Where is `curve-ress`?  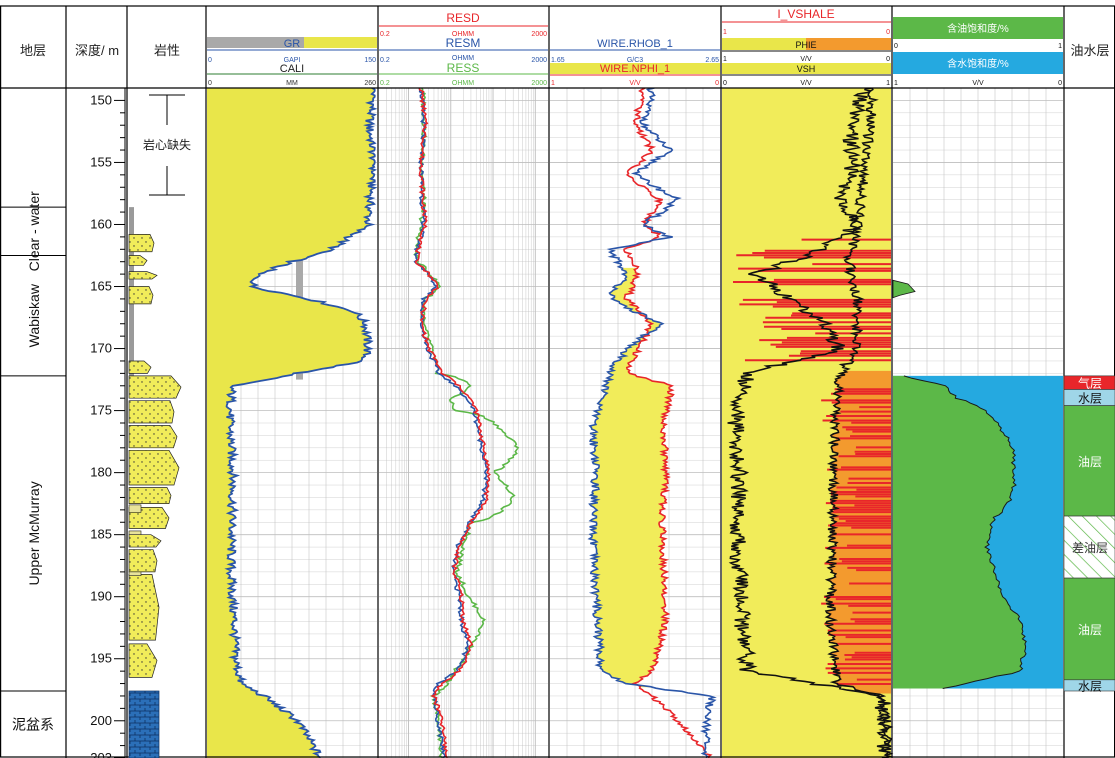 curve-ress is located at coordinates (466, 423).